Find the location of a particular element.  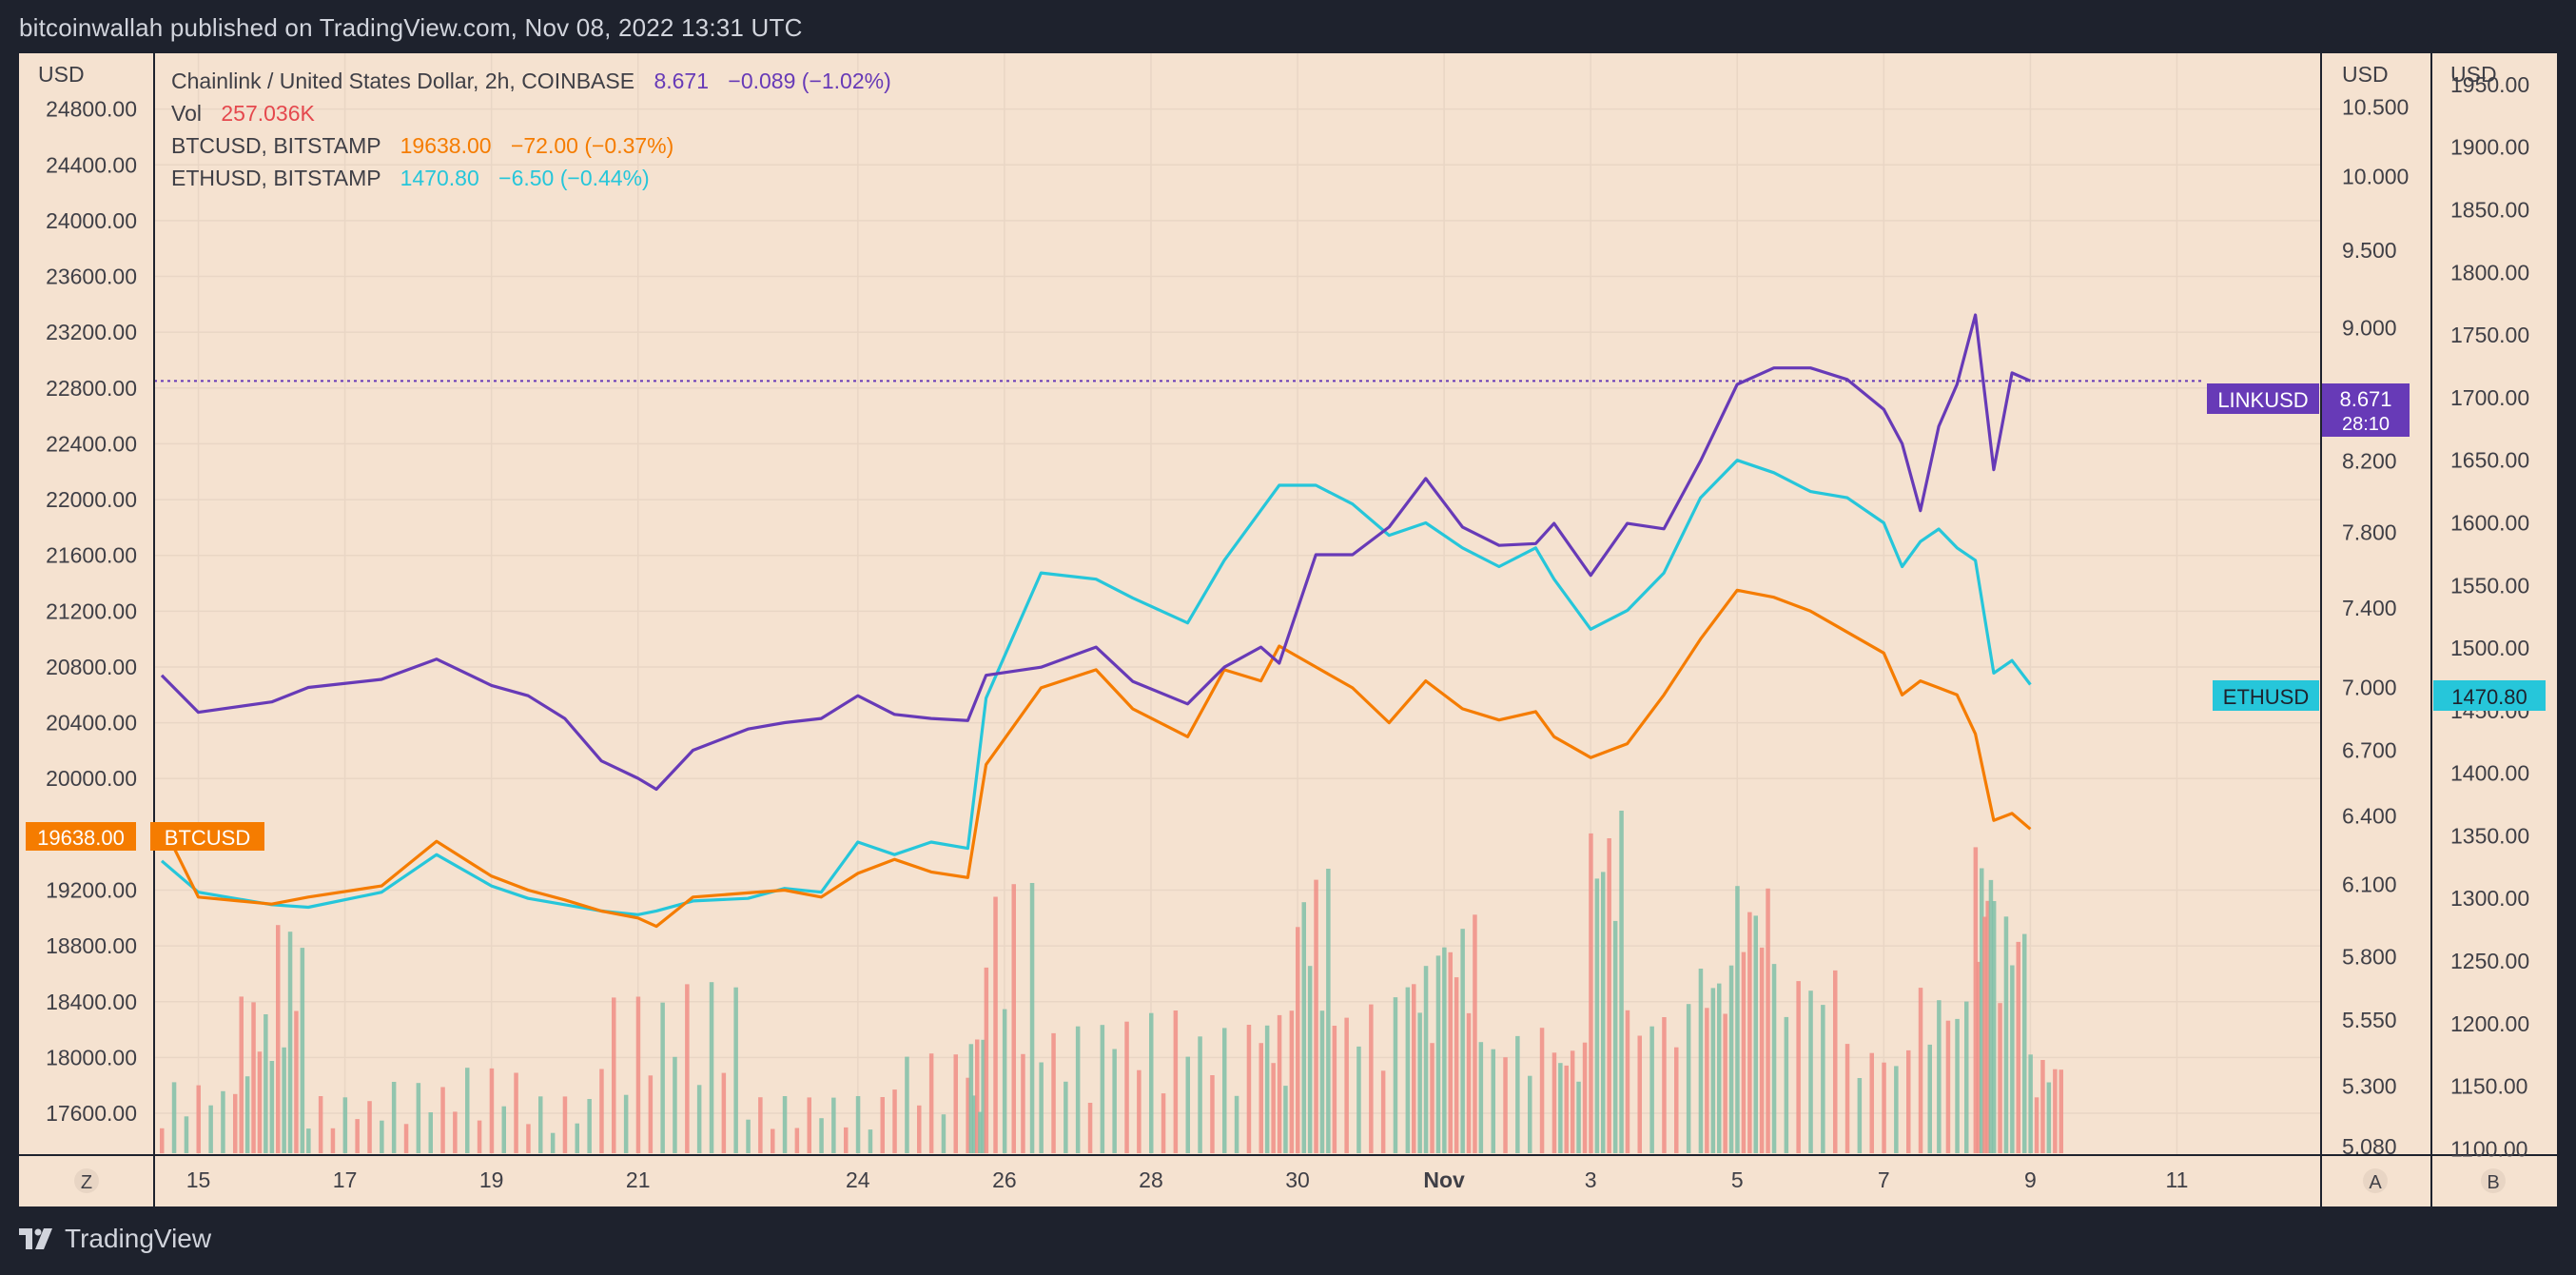

left-tick-label: 23200.00 is located at coordinates (92, 332).